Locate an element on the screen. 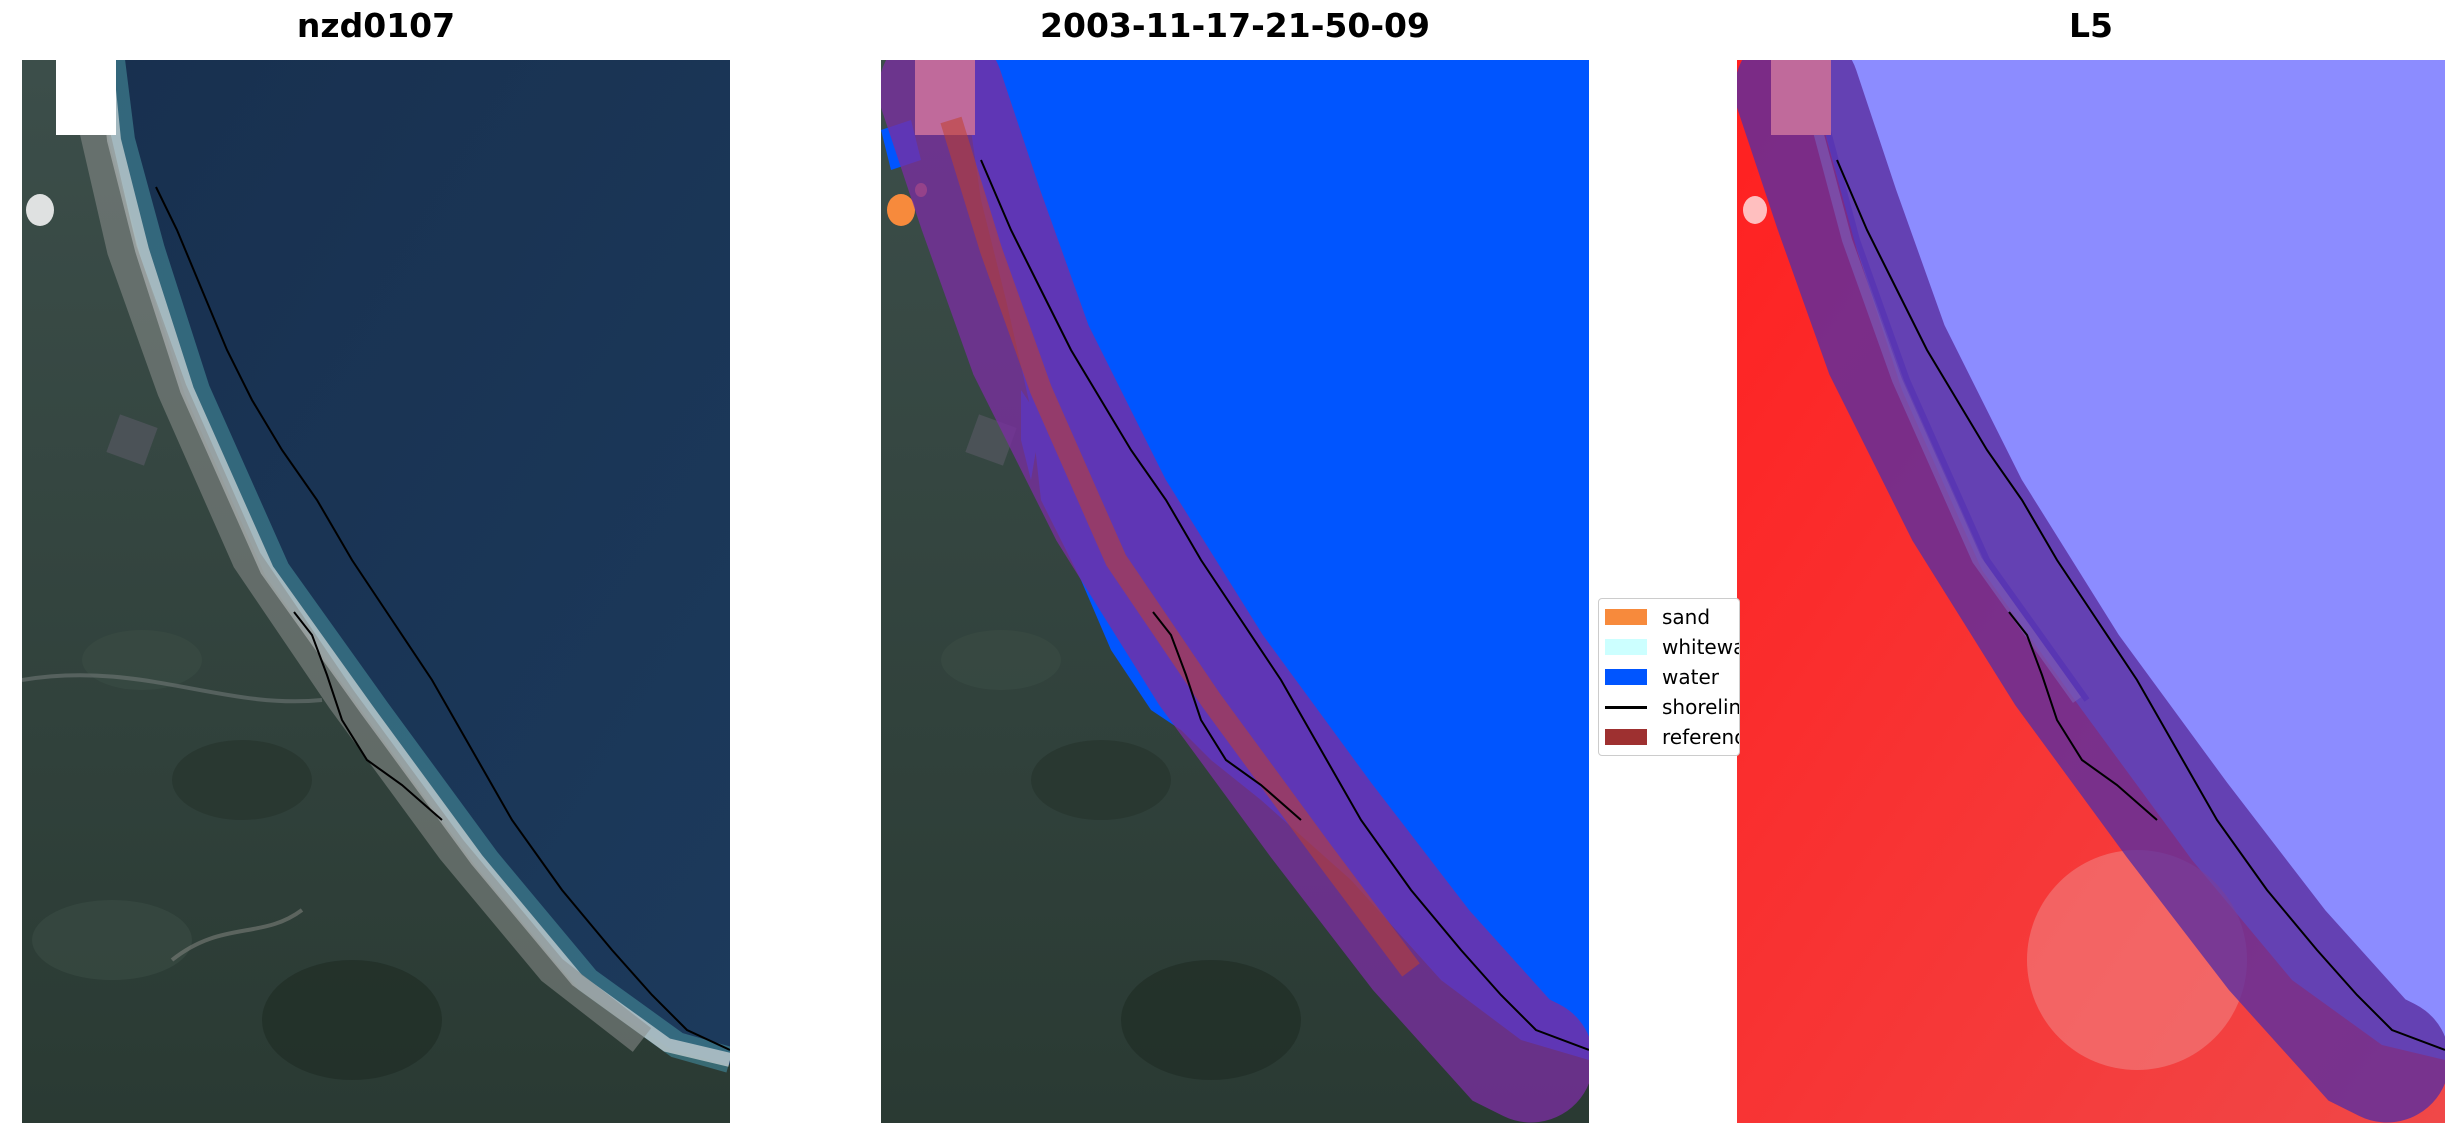 Image resolution: width=2460 pixels, height=1137 pixels. panel-title-index: L5 is located at coordinates (2091, 25).